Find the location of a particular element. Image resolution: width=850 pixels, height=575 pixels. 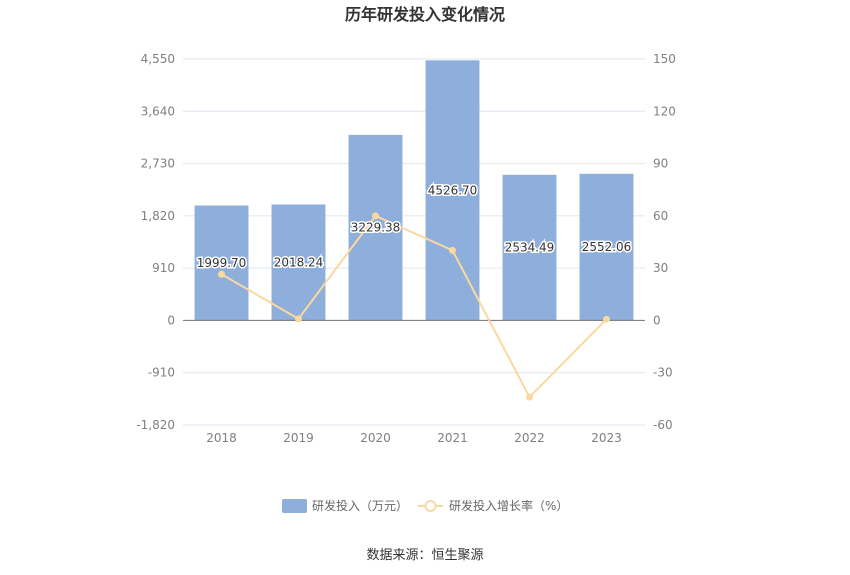

bar-data-label: 3229.38 is located at coordinates (376, 228).